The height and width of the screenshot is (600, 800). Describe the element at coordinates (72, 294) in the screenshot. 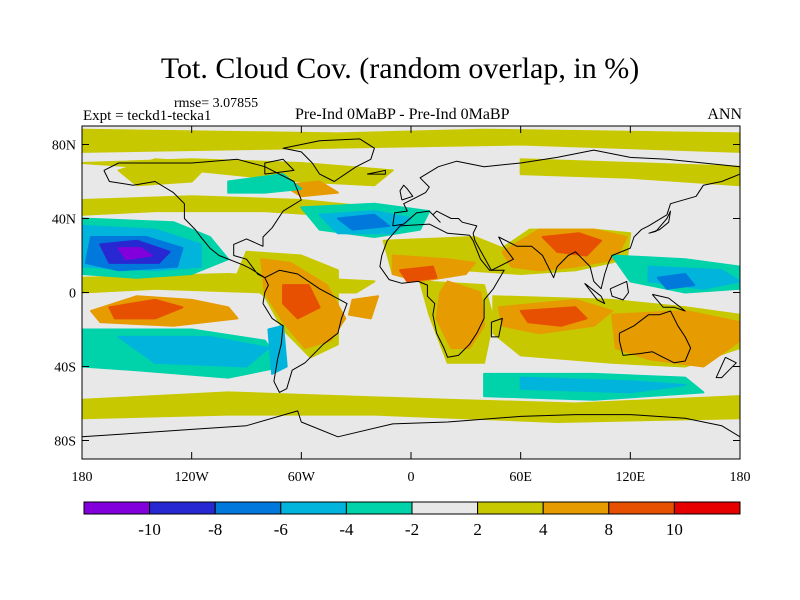

I see `y-tick-label: 0` at that location.